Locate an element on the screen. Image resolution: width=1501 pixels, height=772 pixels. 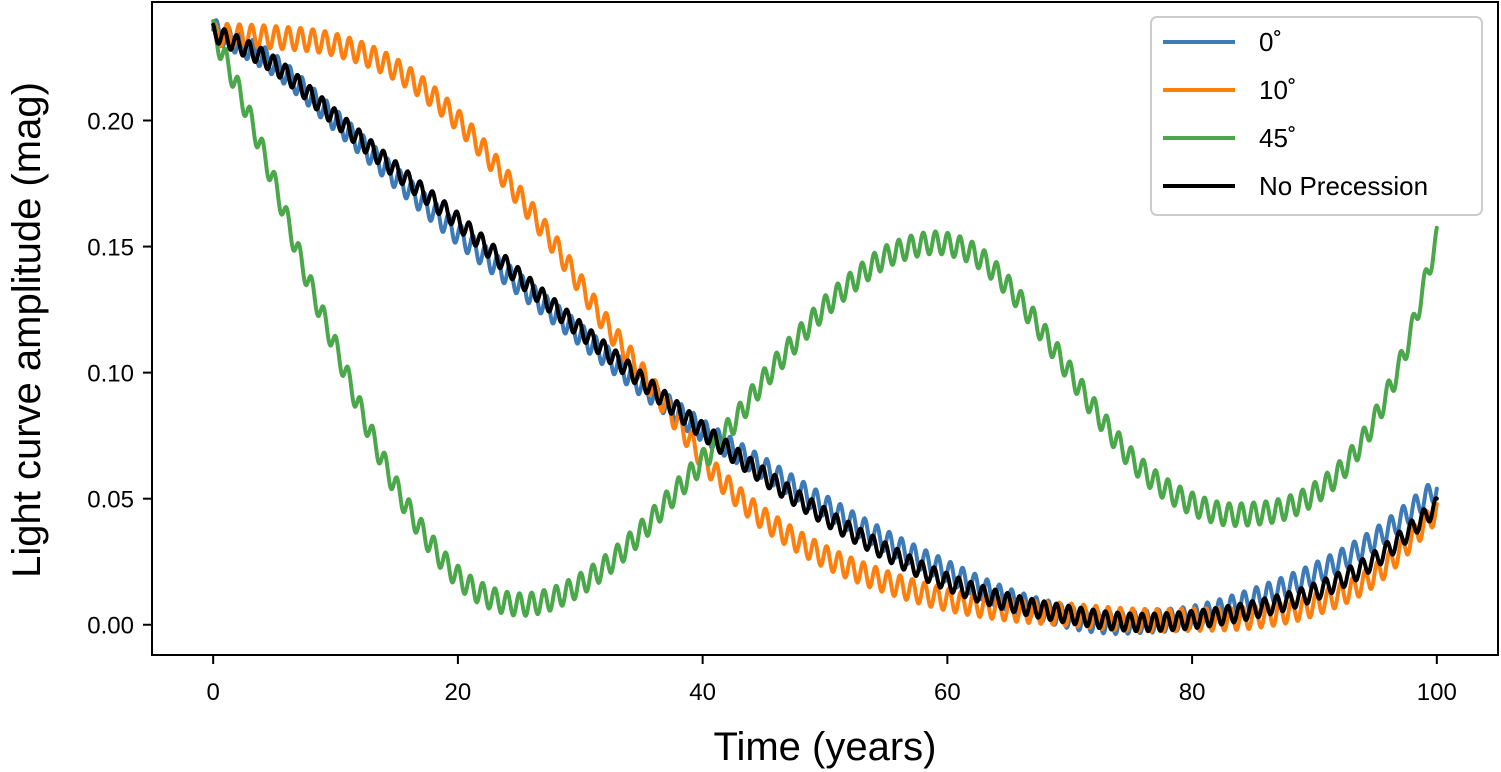
x-tick-label: 100 is located at coordinates (1437, 692).